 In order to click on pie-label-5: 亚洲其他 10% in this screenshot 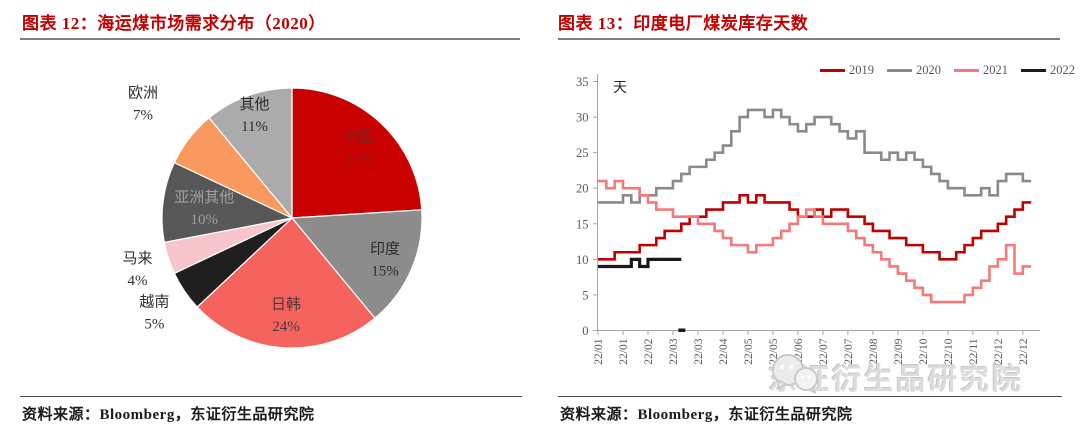, I will do `click(204, 208)`.